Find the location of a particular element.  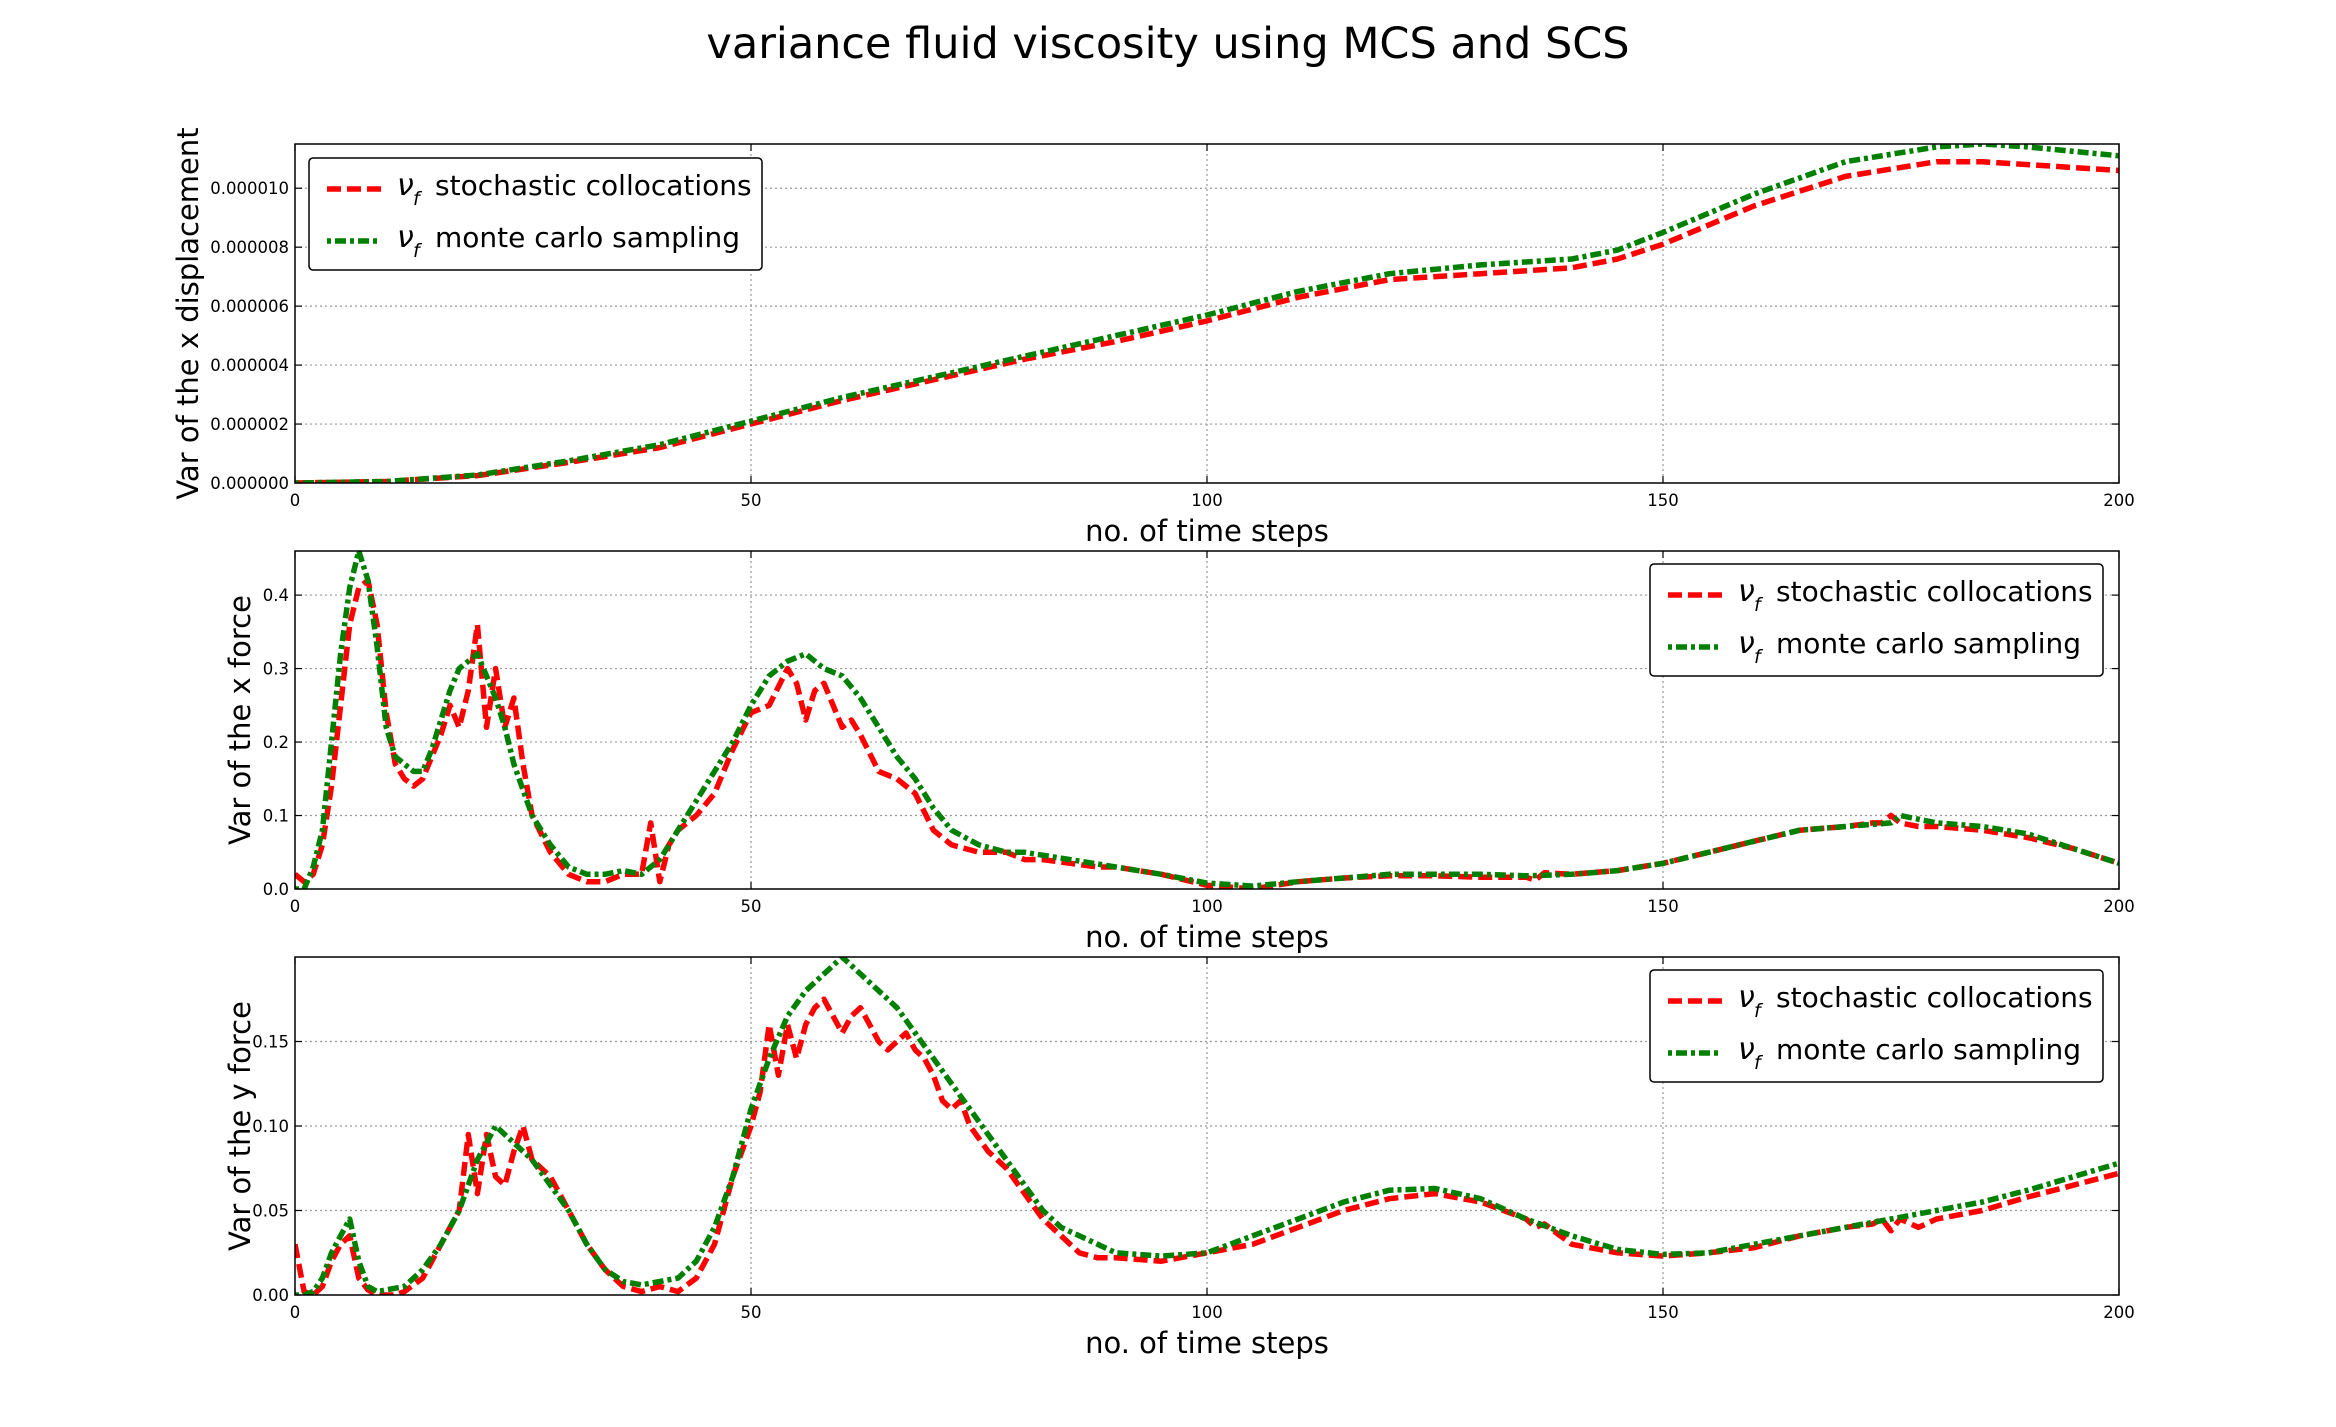

y-tick-label: 0.000010 is located at coordinates (249, 188).